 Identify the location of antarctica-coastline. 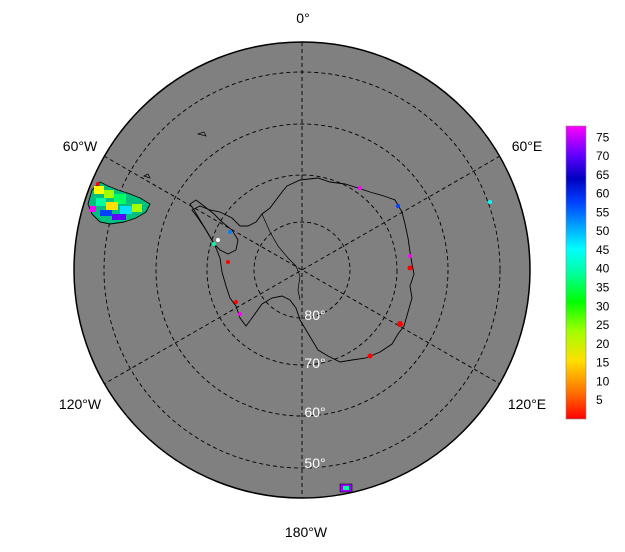
(303, 270).